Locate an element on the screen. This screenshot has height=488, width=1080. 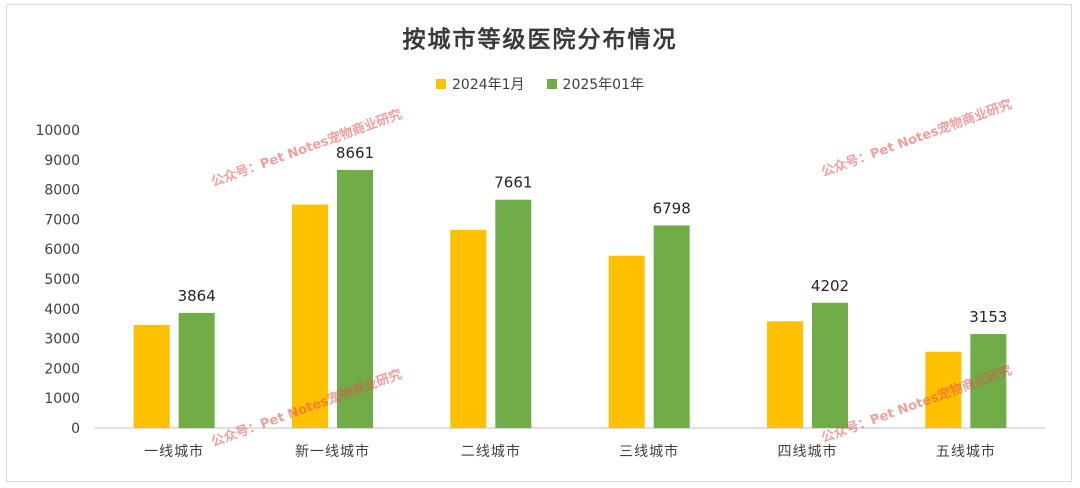
legend-swatch-2025 is located at coordinates (551, 84).